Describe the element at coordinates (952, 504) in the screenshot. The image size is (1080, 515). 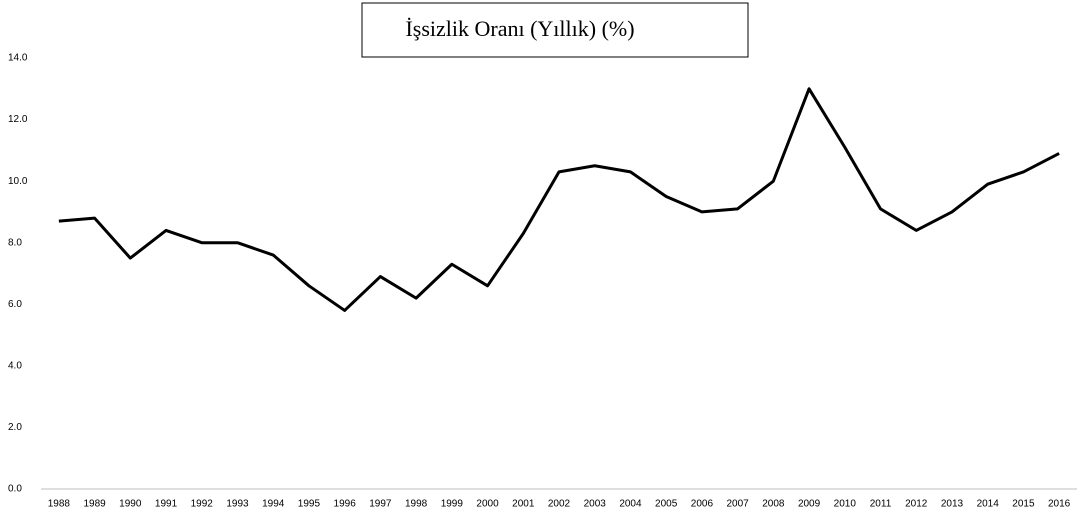
I see `x-tick-label: 2013` at that location.